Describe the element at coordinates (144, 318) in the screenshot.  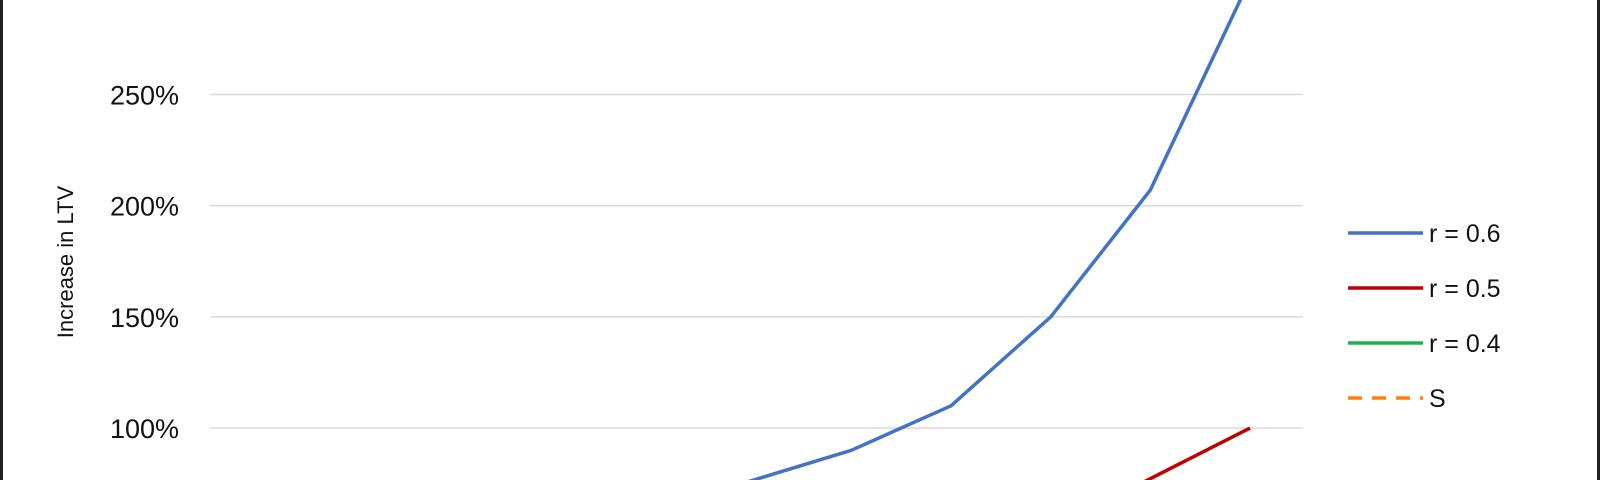
I see `y-tick-label: 150%` at that location.